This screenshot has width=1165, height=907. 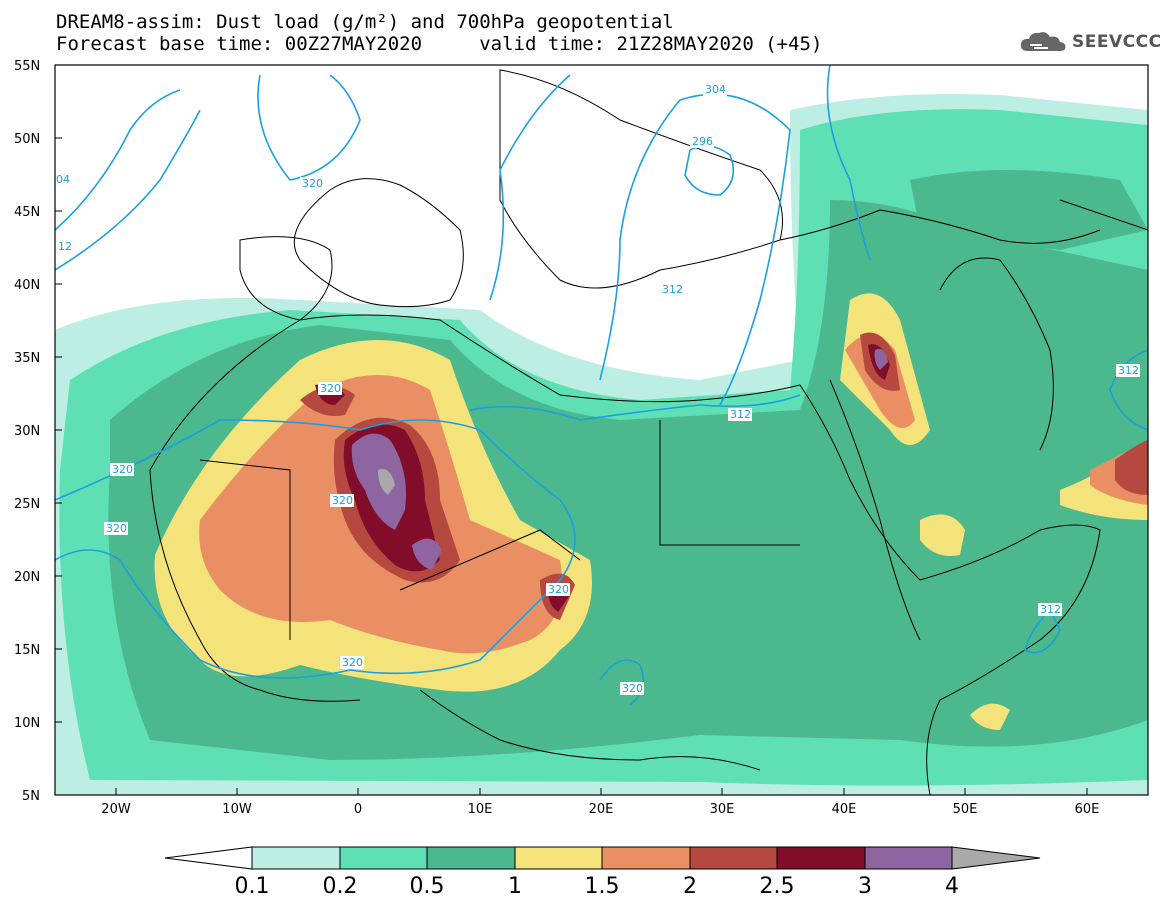 What do you see at coordinates (27, 212) in the screenshot?
I see `lat-label: 45N` at bounding box center [27, 212].